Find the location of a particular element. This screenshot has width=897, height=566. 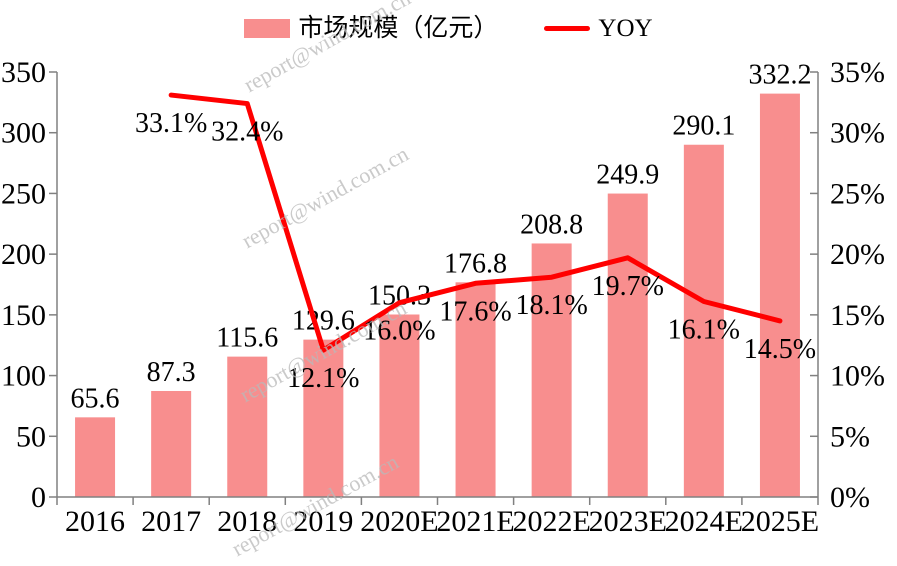

bar-2025E is located at coordinates (779, 295).